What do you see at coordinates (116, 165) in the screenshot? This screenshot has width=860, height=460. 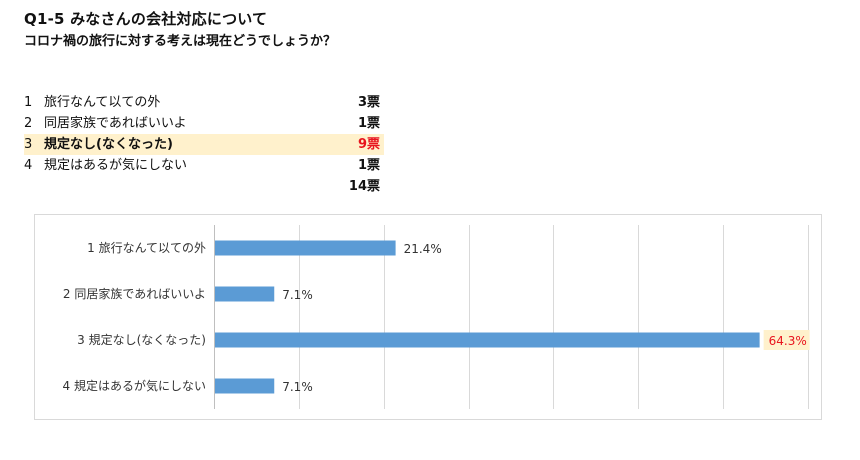 I see `vote-label: 規定はあるが気にしない` at bounding box center [116, 165].